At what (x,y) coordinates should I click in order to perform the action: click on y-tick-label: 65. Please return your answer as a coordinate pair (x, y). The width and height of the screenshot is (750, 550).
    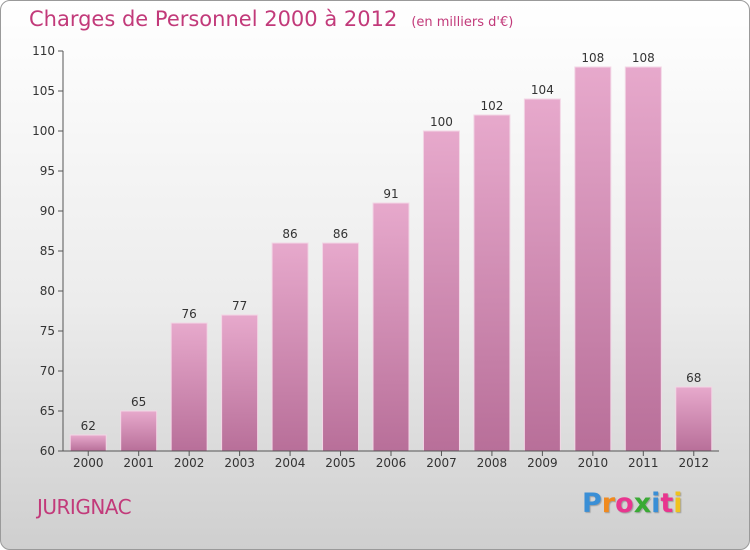
    Looking at the image, I should click on (47, 411).